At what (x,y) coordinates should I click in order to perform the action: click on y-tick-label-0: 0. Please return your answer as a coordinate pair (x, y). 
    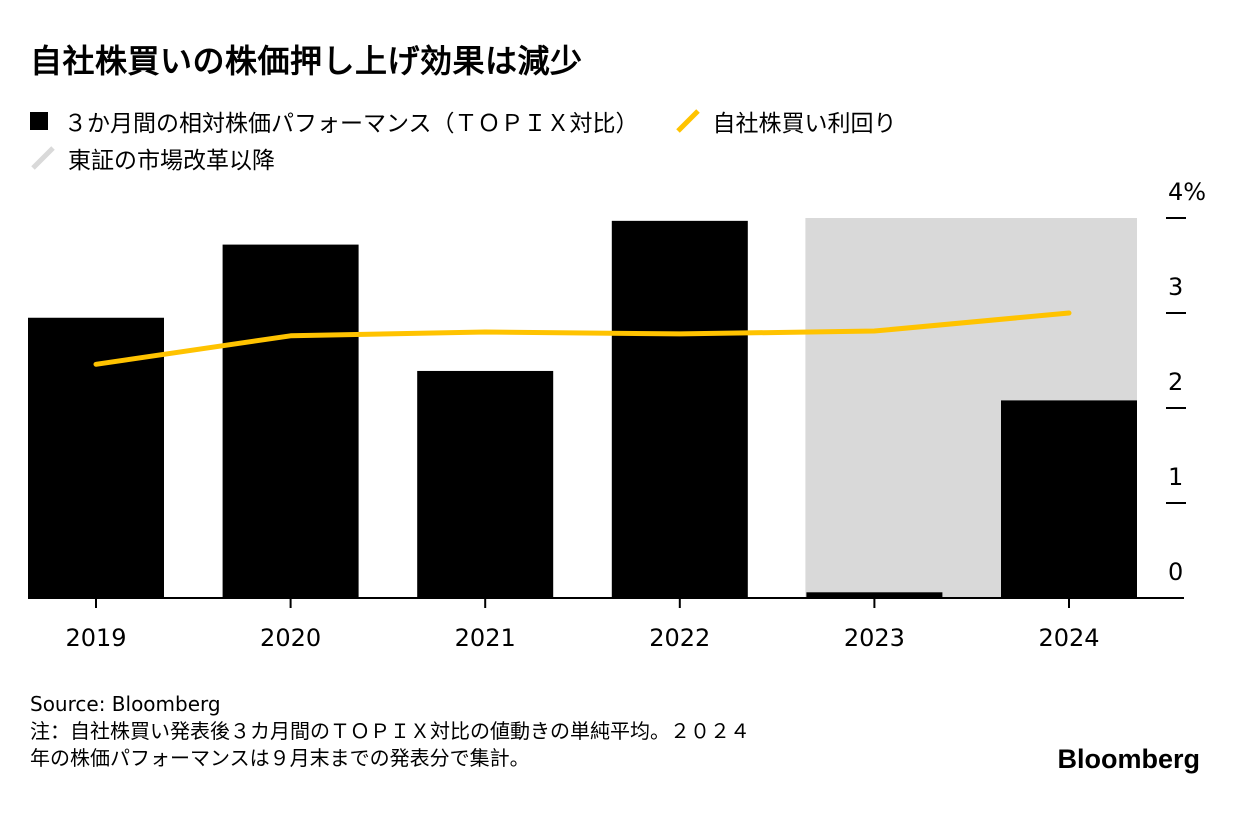
    Looking at the image, I should click on (1175, 572).